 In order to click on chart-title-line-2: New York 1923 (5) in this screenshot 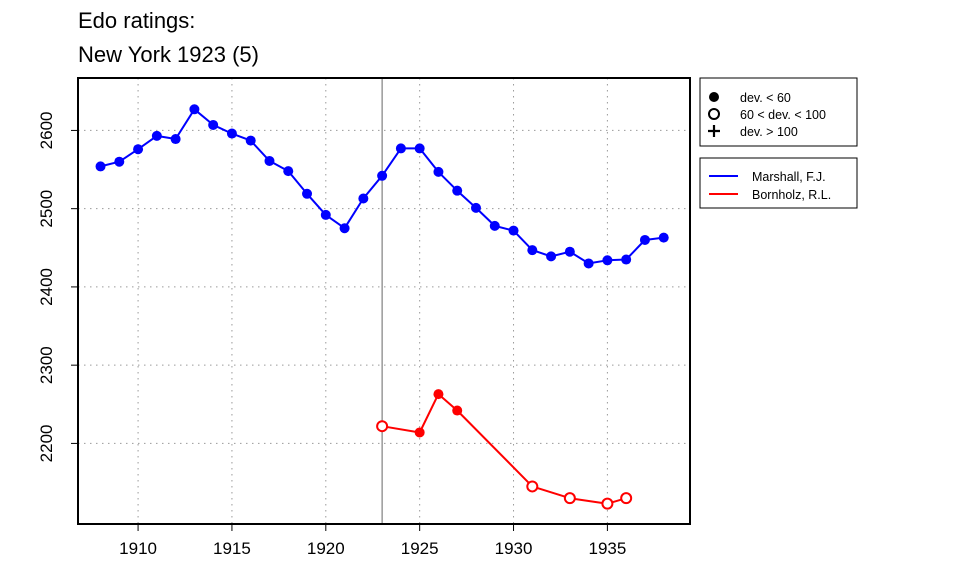, I will do `click(168, 54)`.